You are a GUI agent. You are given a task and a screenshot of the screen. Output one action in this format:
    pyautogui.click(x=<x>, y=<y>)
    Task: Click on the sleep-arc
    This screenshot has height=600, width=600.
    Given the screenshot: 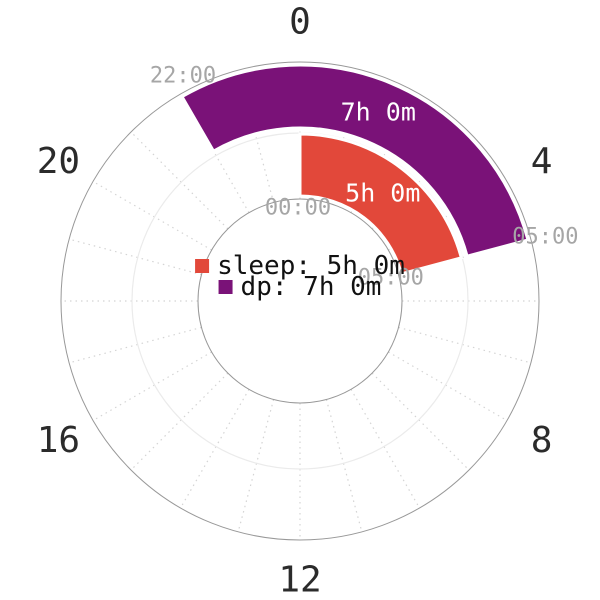 What is the action you would take?
    pyautogui.click(x=381, y=204)
    